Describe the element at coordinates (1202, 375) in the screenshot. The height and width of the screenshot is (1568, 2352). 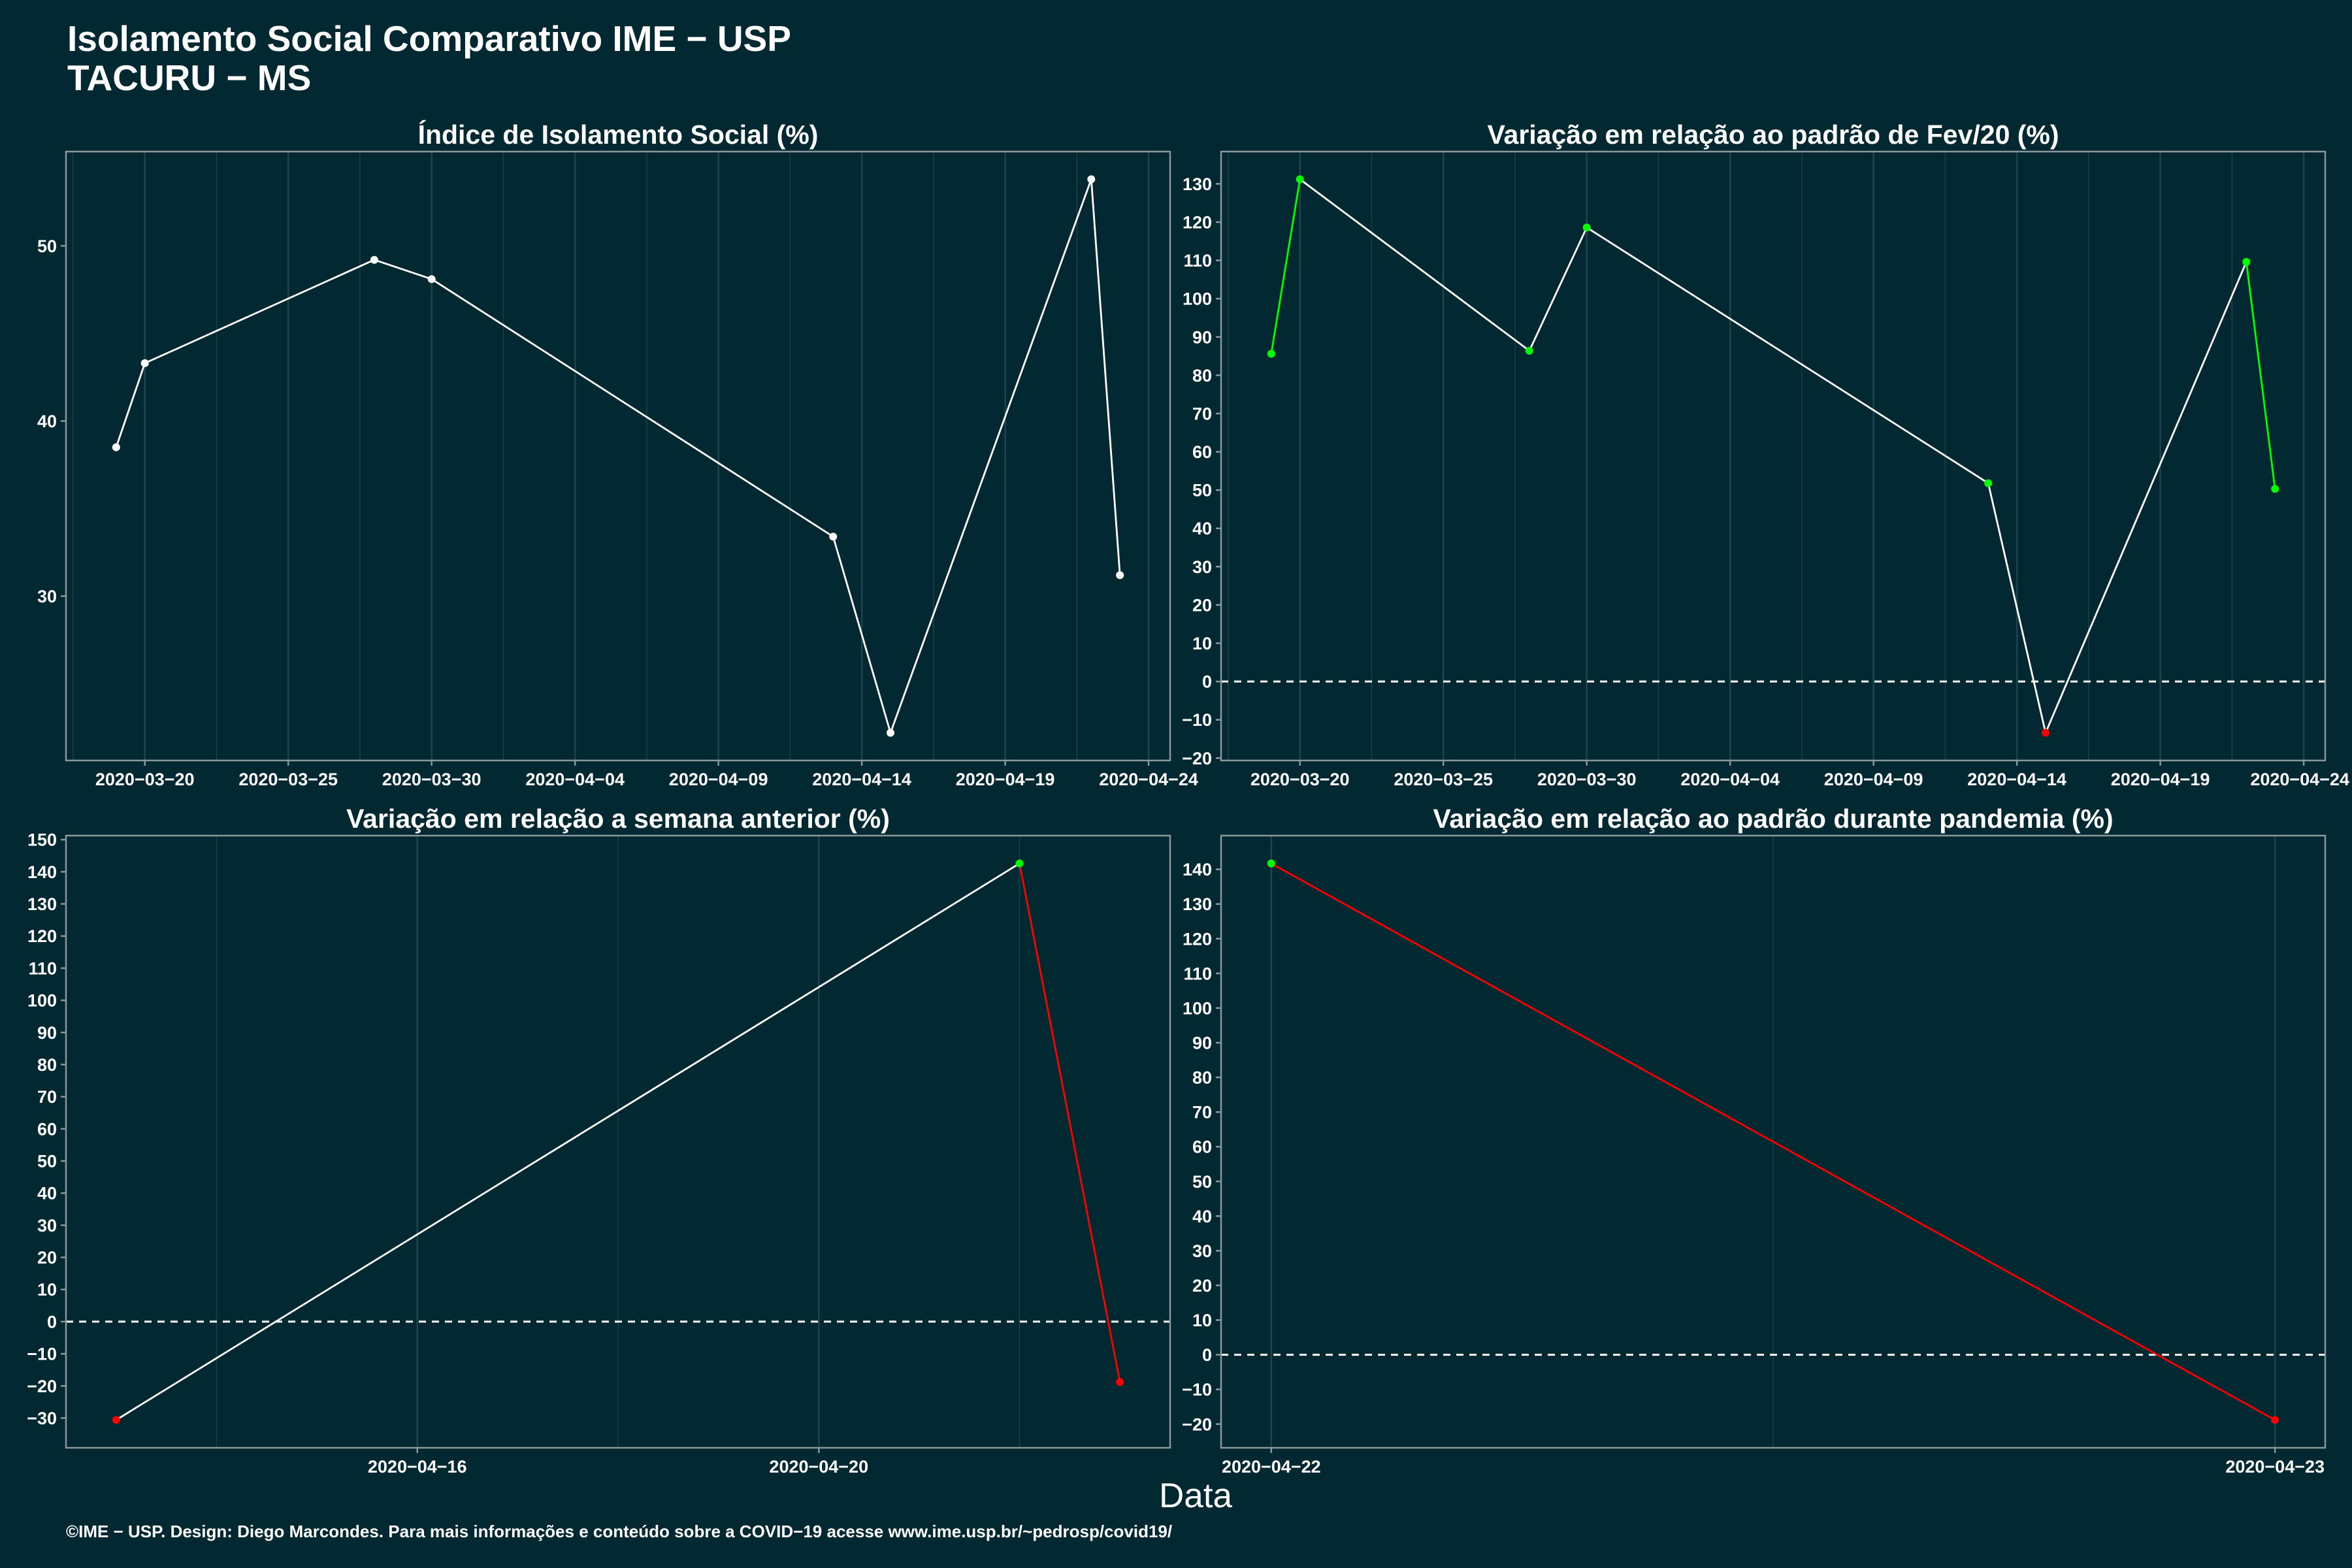
I see `y-tick-label: 80` at that location.